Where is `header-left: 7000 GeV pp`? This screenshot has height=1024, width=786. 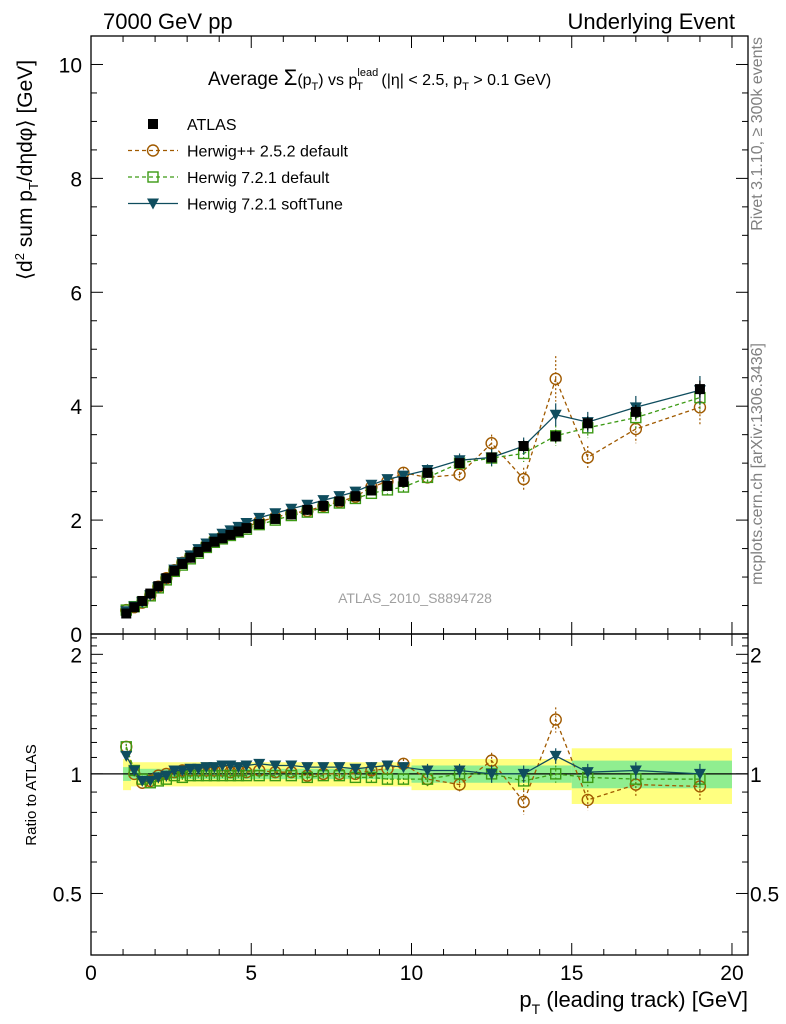 header-left: 7000 GeV pp is located at coordinates (168, 21).